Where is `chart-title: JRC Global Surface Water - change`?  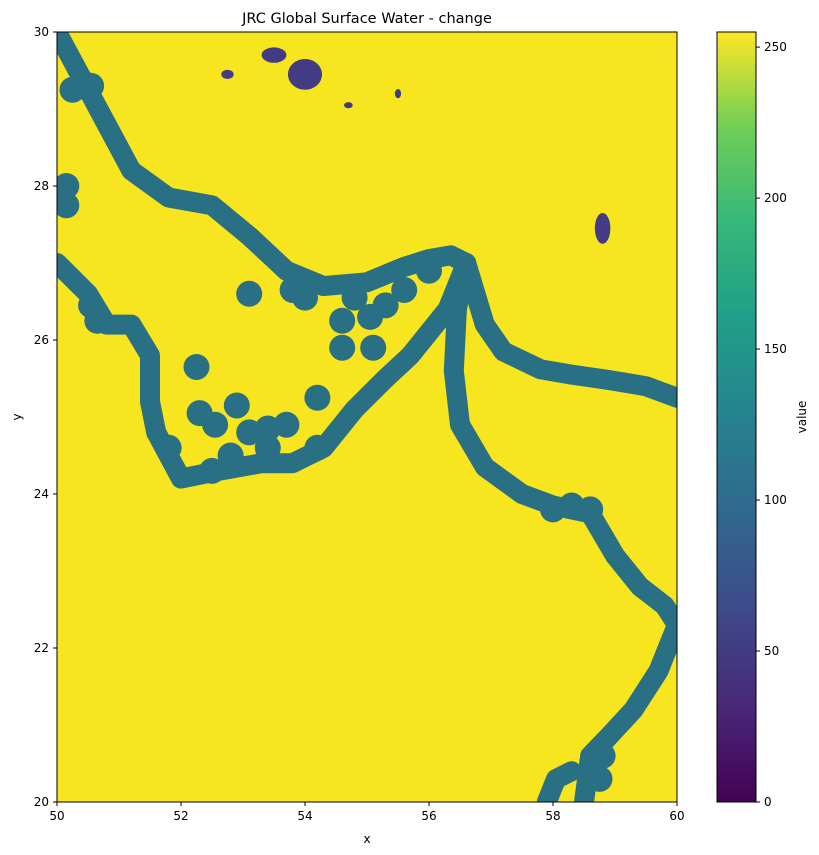
chart-title: JRC Global Surface Water - change is located at coordinates (366, 19).